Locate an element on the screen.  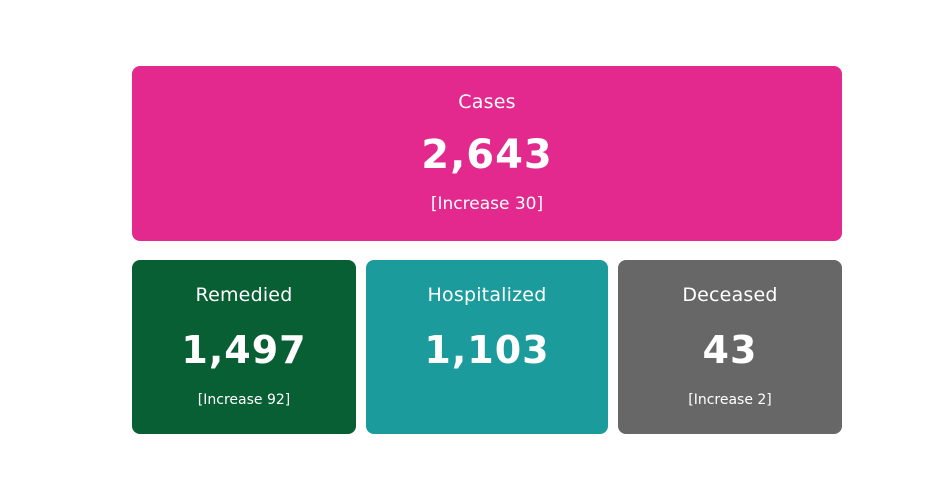
deceased-value: 43 is located at coordinates (730, 350).